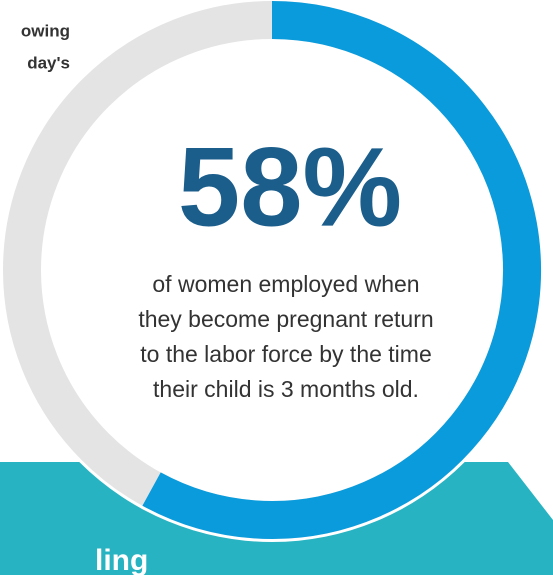 This screenshot has width=553, height=575. What do you see at coordinates (290, 187) in the screenshot?
I see `value-label: 58%` at bounding box center [290, 187].